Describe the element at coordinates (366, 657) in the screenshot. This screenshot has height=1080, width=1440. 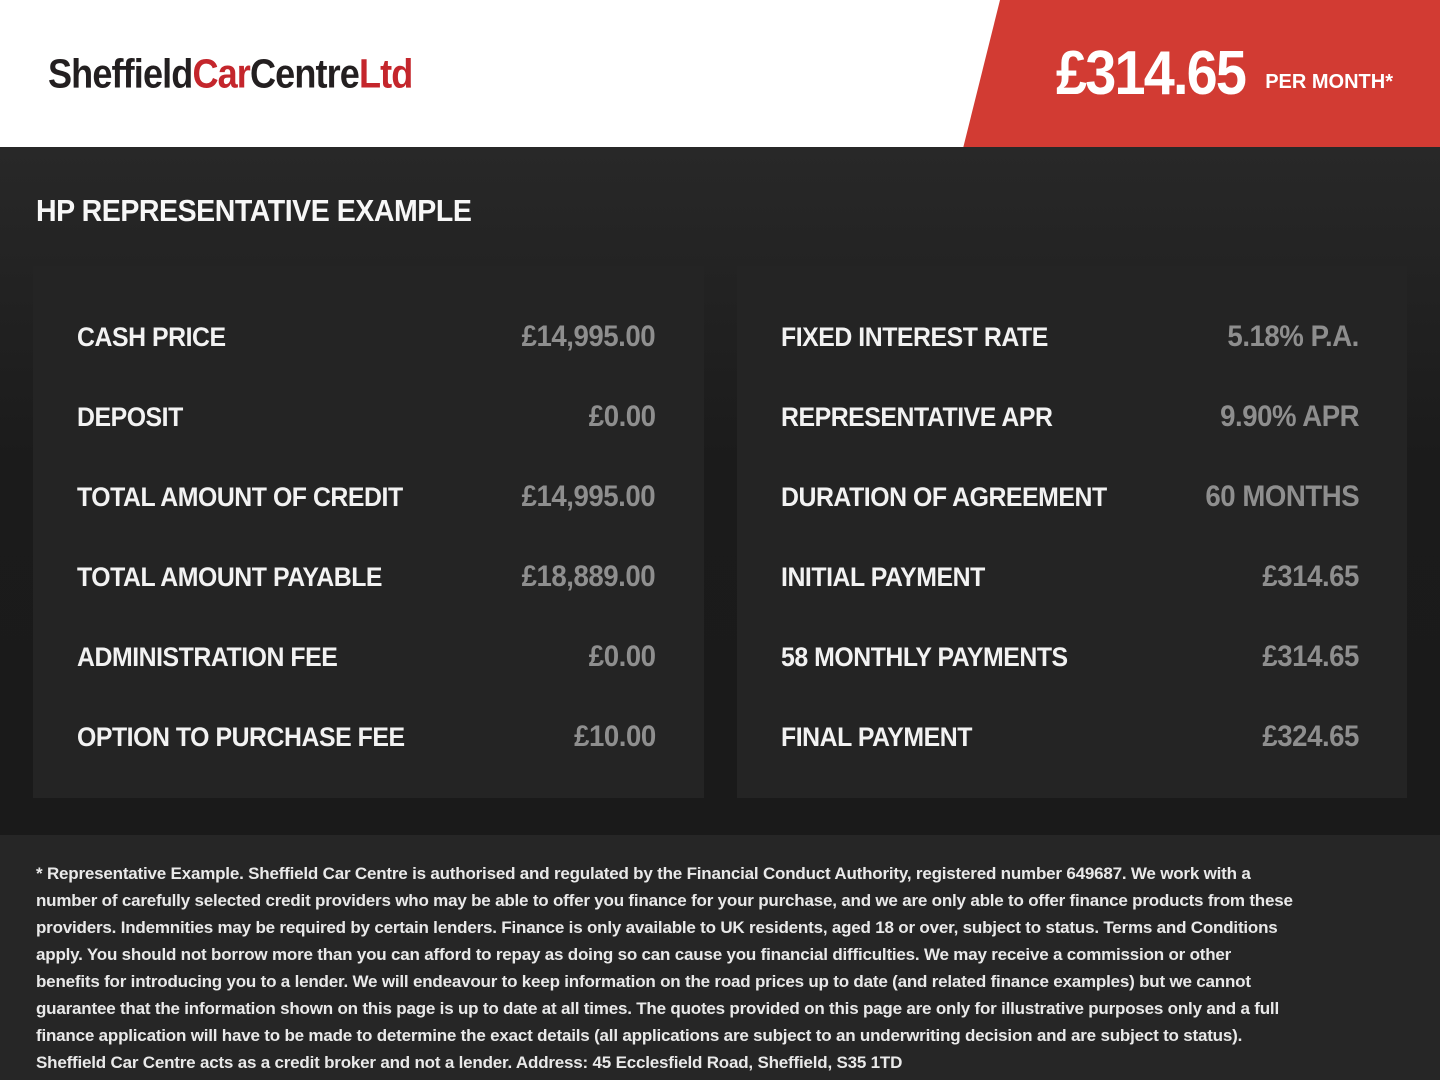
I see `finance-row: ADMINISTRATION FEE £0.00` at that location.